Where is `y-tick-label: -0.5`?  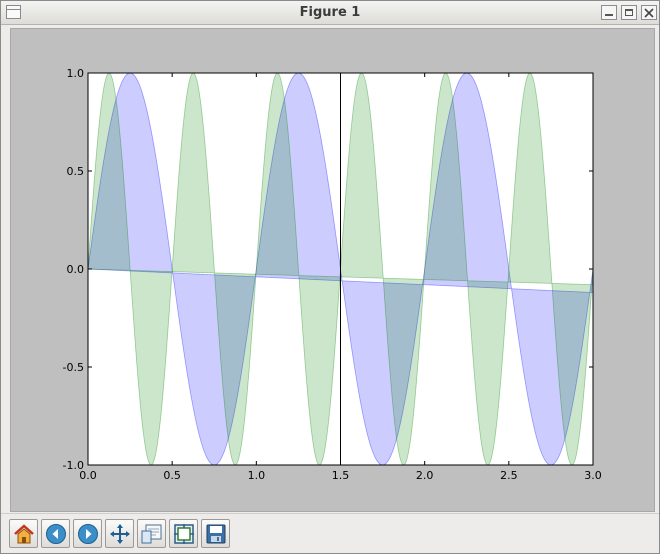 y-tick-label: -0.5 is located at coordinates (73, 367).